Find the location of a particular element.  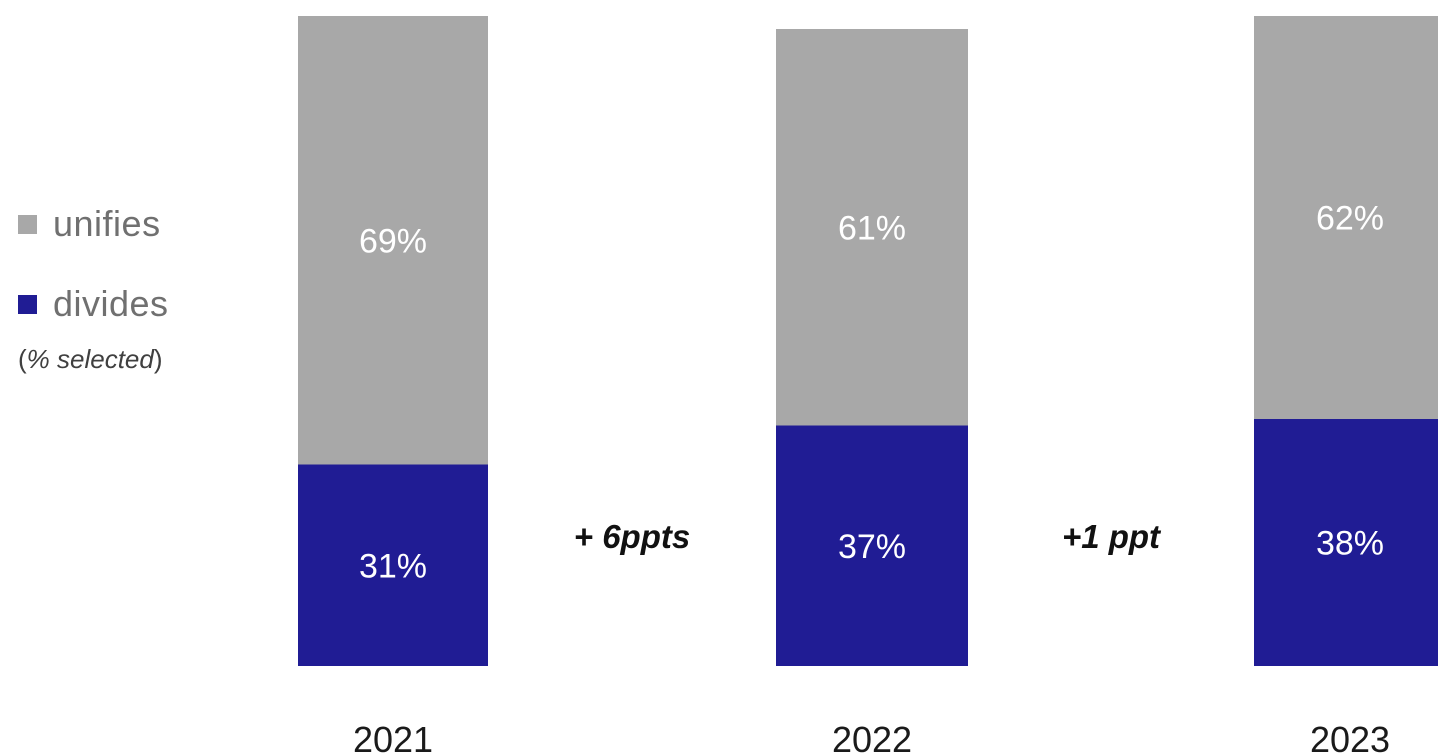

x-tick-label-2022: 2022 is located at coordinates (872, 737).